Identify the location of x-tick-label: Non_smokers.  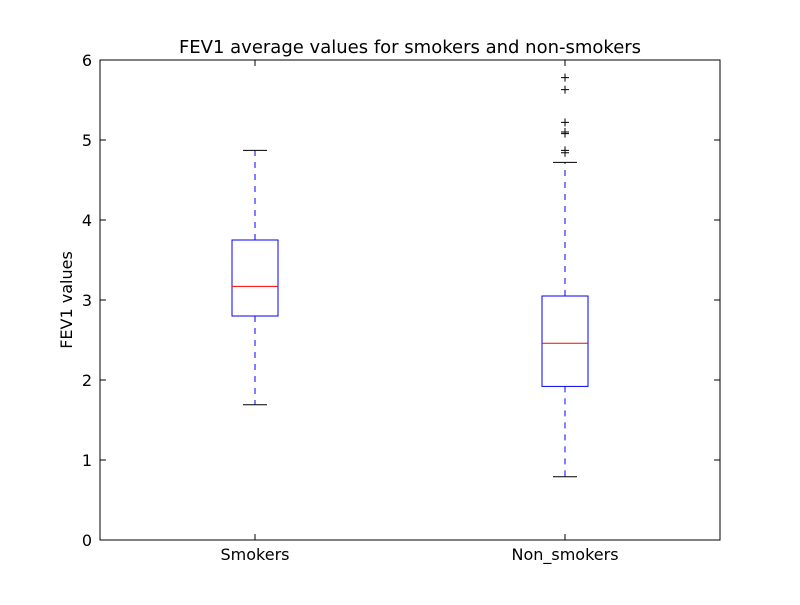
(564, 555).